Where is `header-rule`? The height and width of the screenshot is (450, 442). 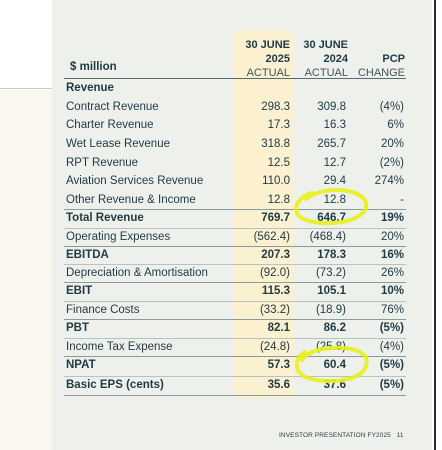
header-rule is located at coordinates (235, 78).